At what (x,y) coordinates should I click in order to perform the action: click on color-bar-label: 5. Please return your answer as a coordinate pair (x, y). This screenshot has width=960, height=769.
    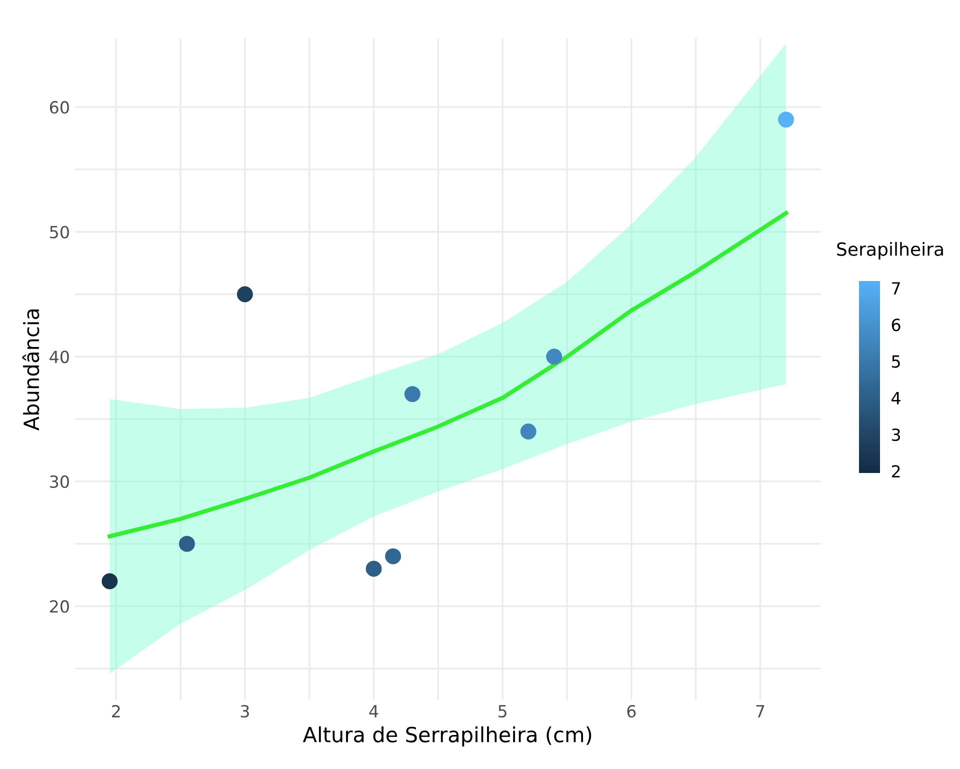
    Looking at the image, I should click on (896, 361).